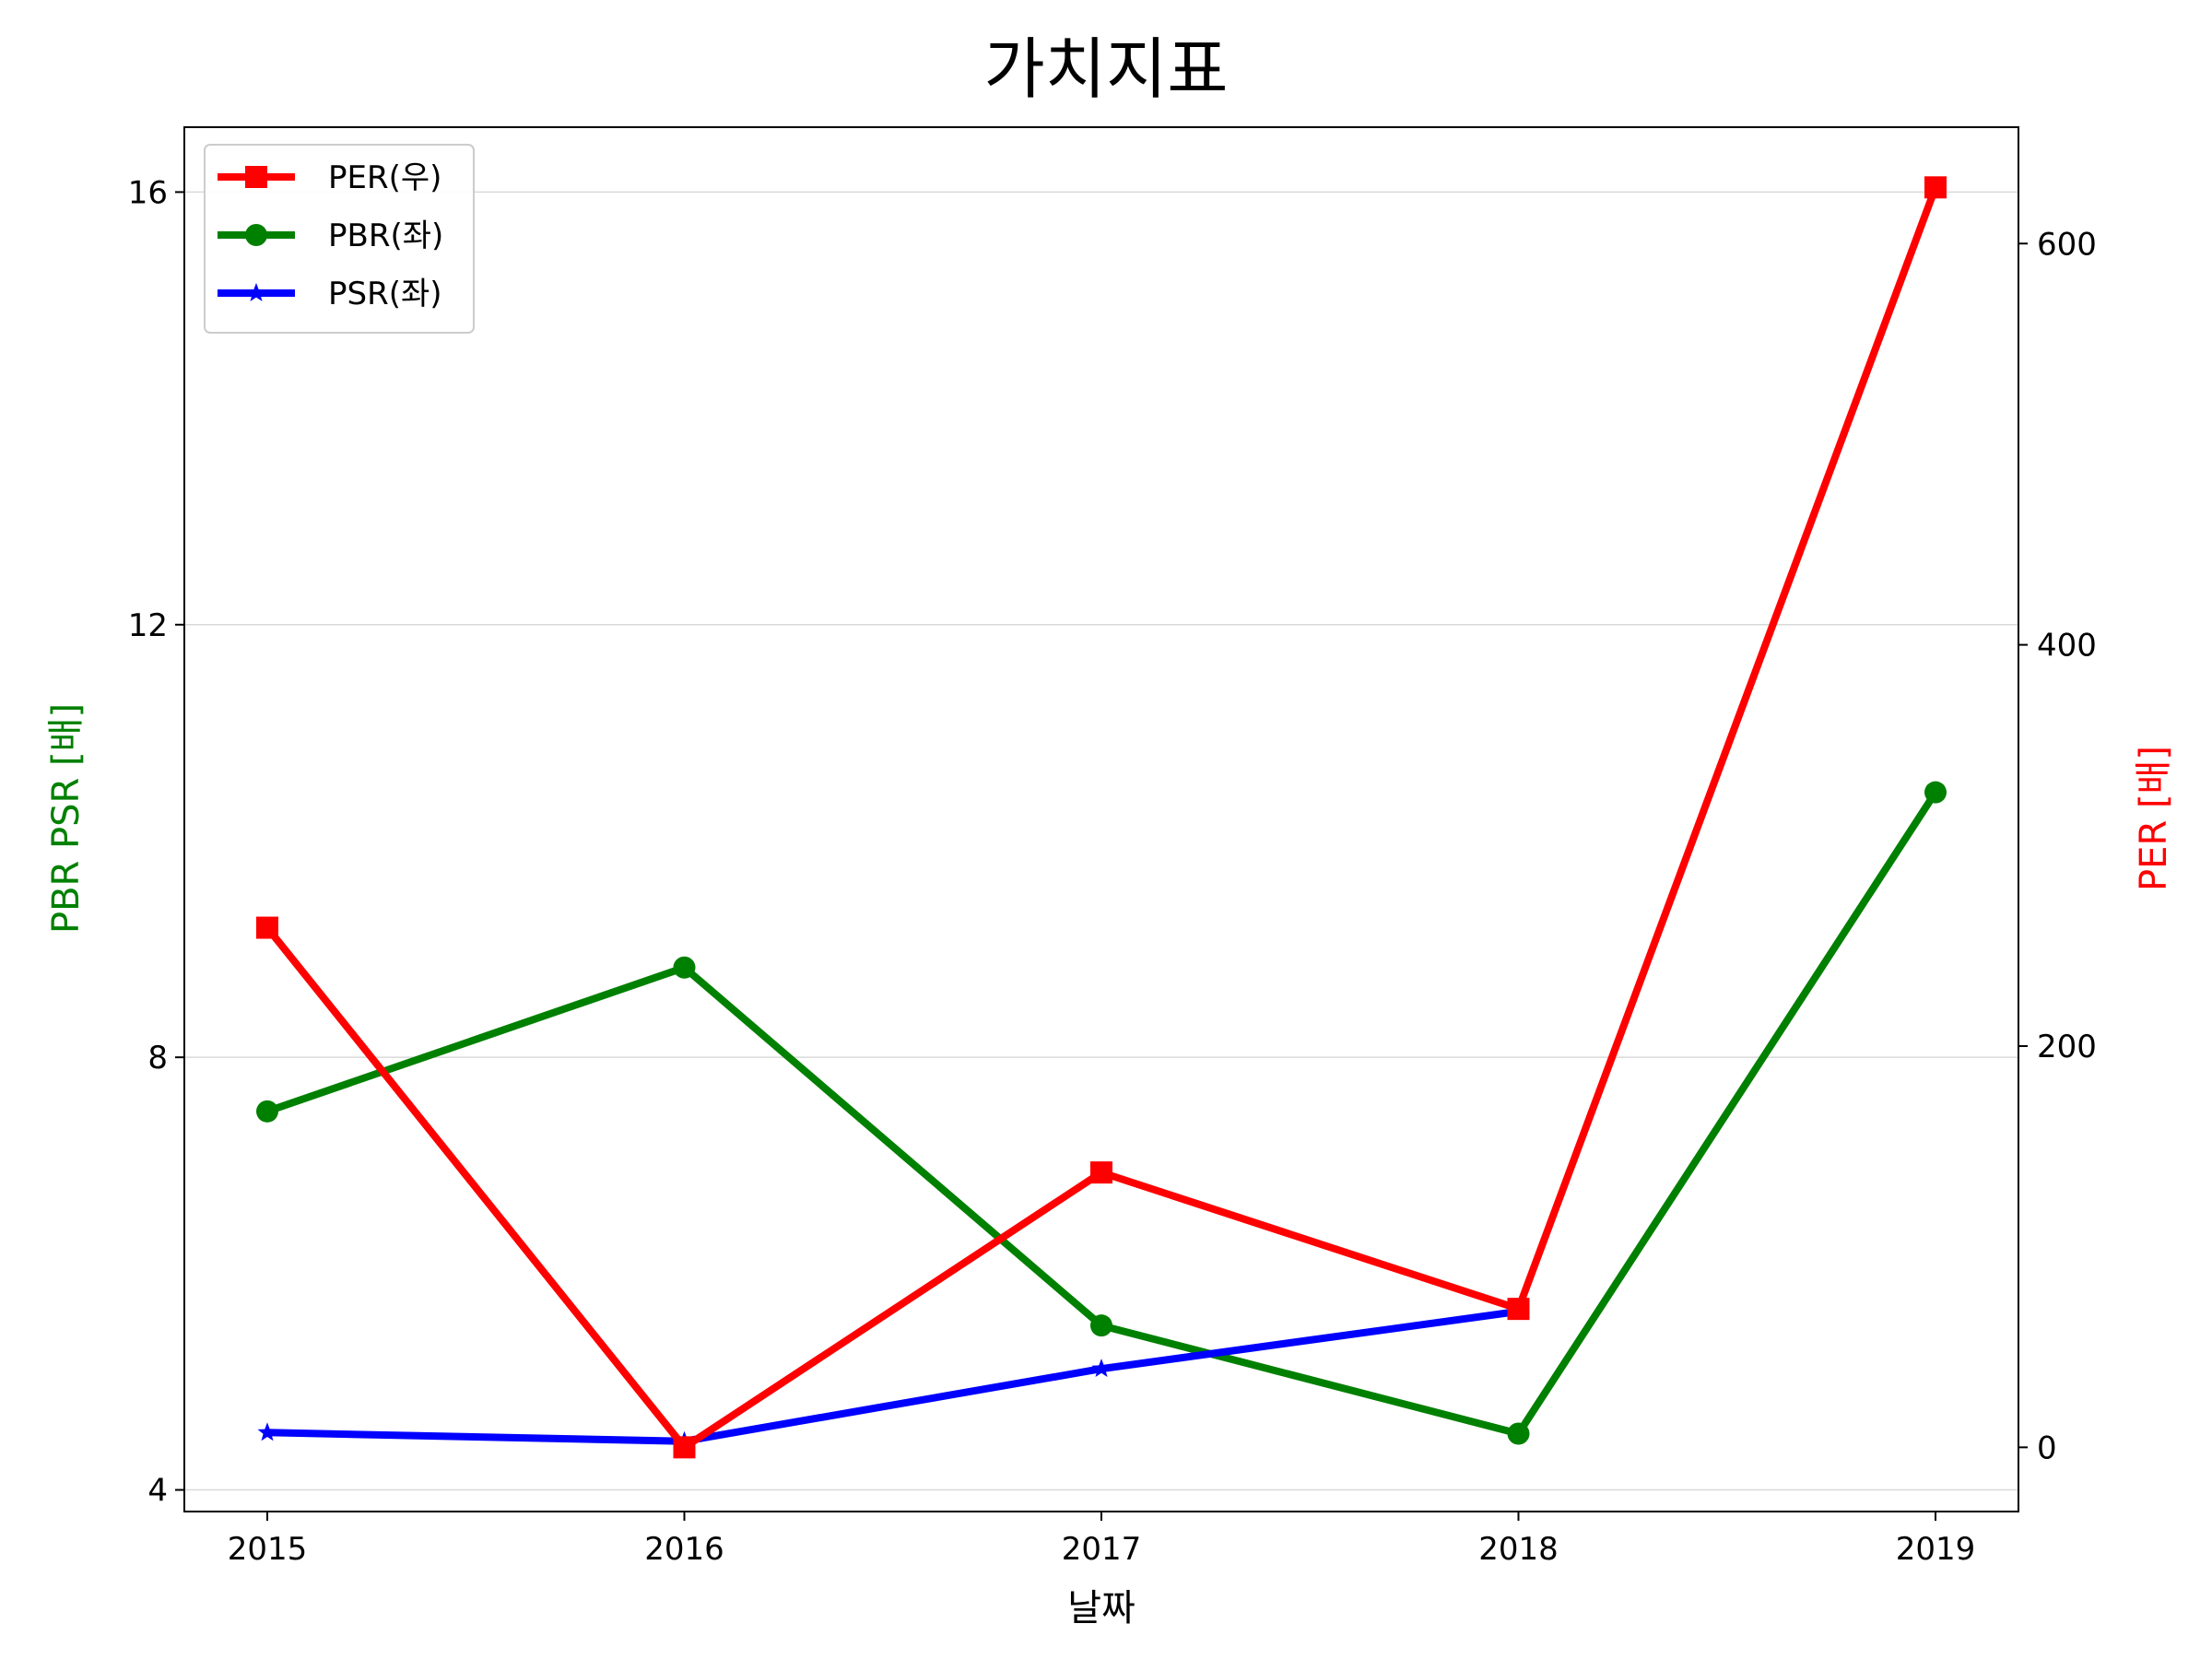 Image resolution: width=2212 pixels, height=1659 pixels. What do you see at coordinates (2067, 1047) in the screenshot?
I see `right-tick-label: 200` at bounding box center [2067, 1047].